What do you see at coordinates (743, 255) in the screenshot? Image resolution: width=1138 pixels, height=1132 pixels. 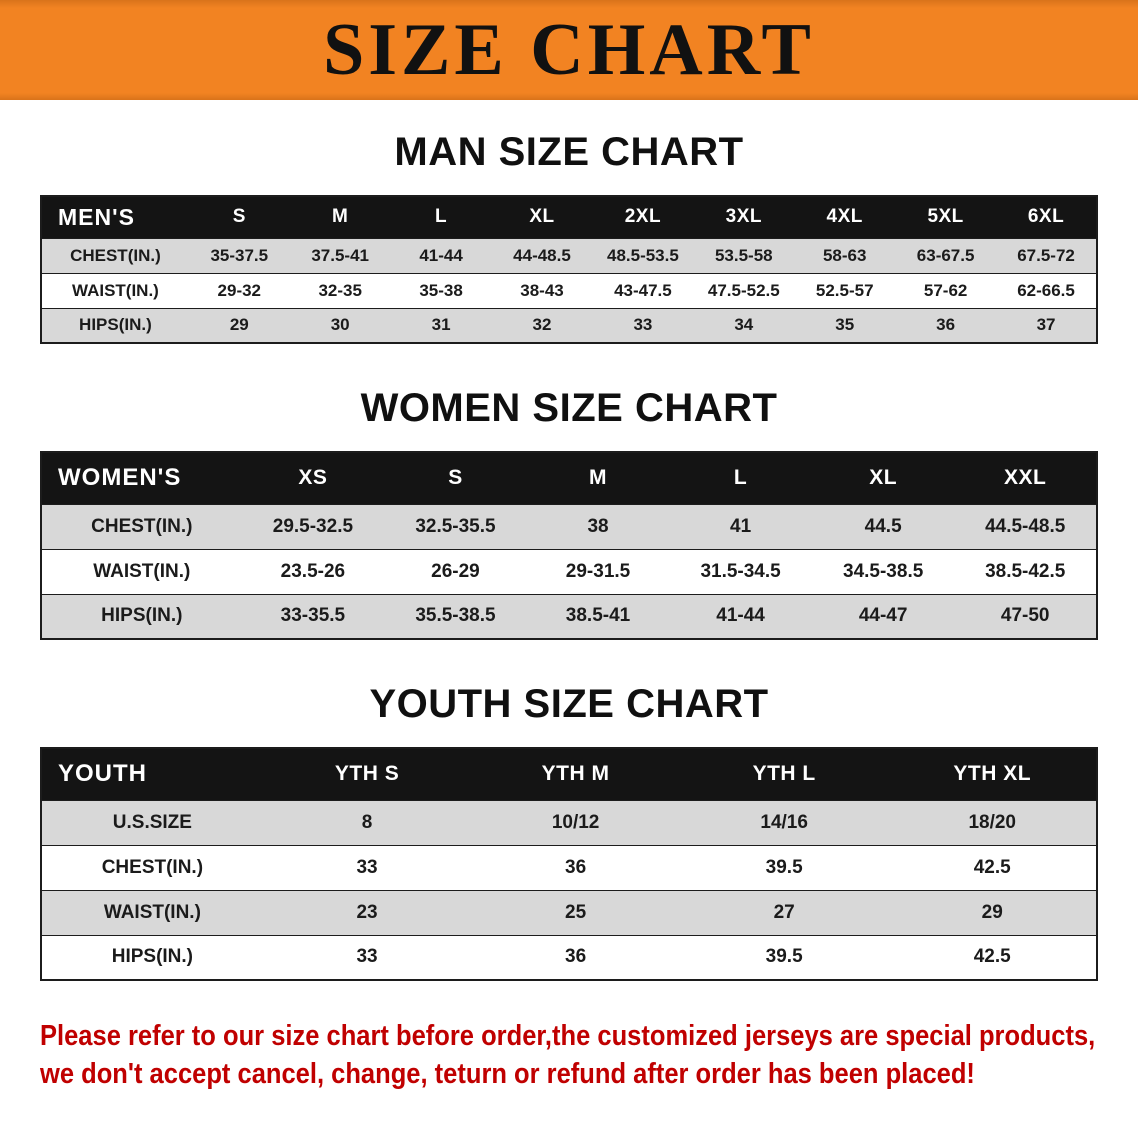 I see `size-value: 53.5-58` at bounding box center [743, 255].